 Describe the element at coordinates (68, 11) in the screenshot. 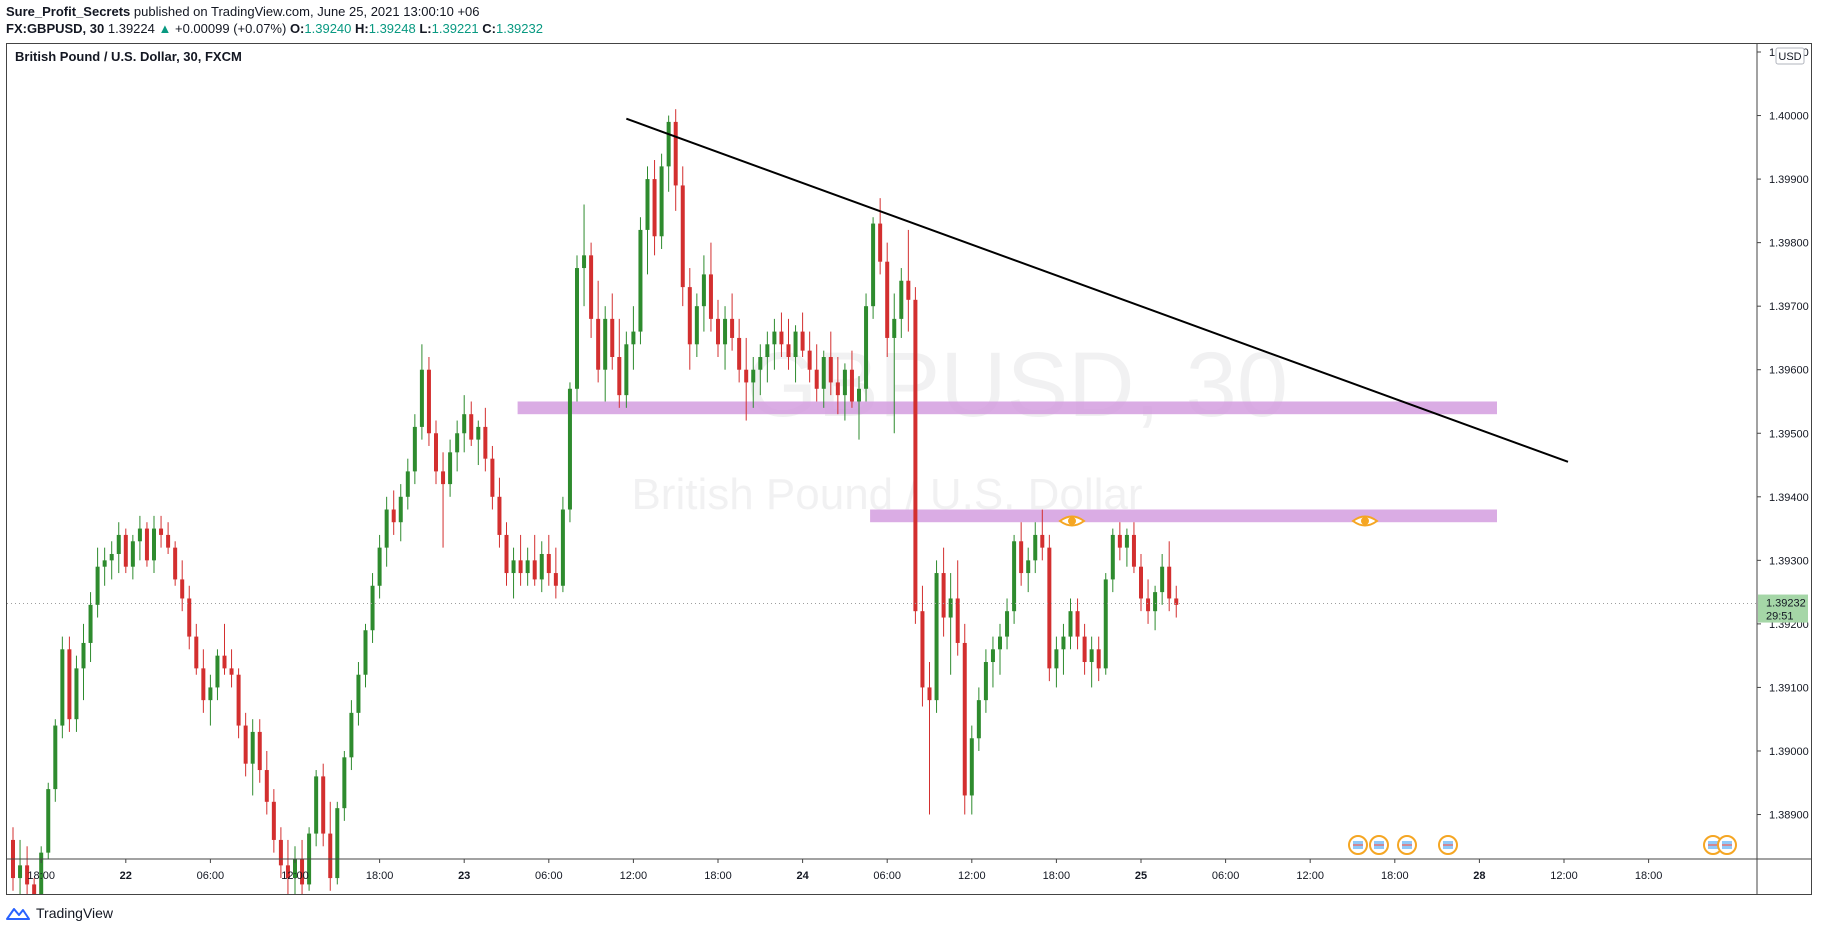

I see `publisher-name: Sure_Profit_Secrets` at that location.